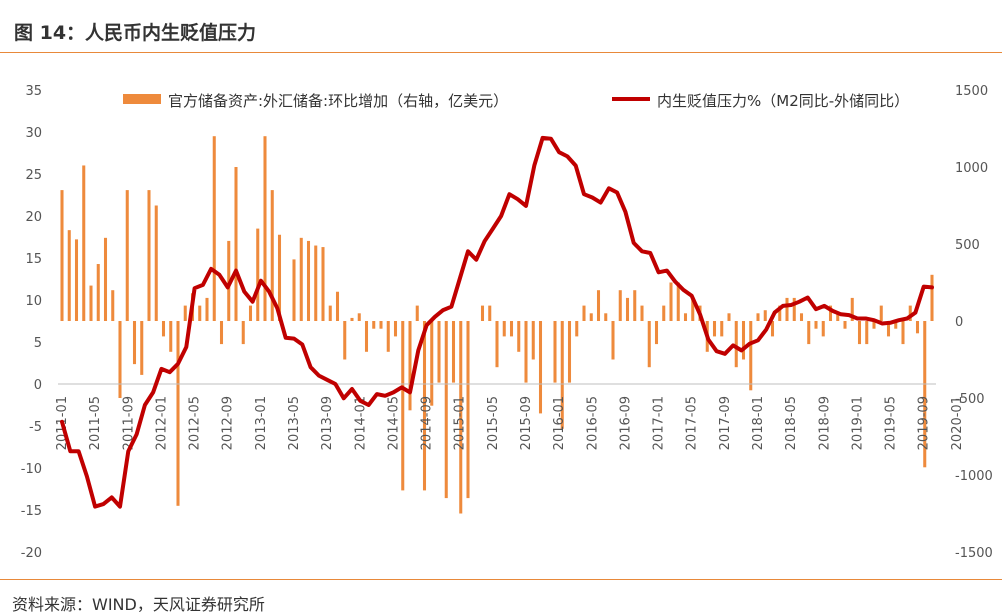 The height and width of the screenshot is (616, 1002). I want to click on x-tick-label: 2019-01, so click(857, 423).